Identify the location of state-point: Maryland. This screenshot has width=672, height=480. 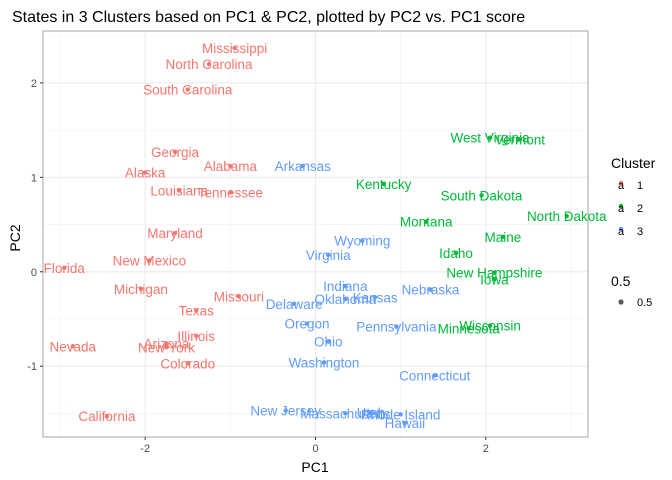
(175, 233).